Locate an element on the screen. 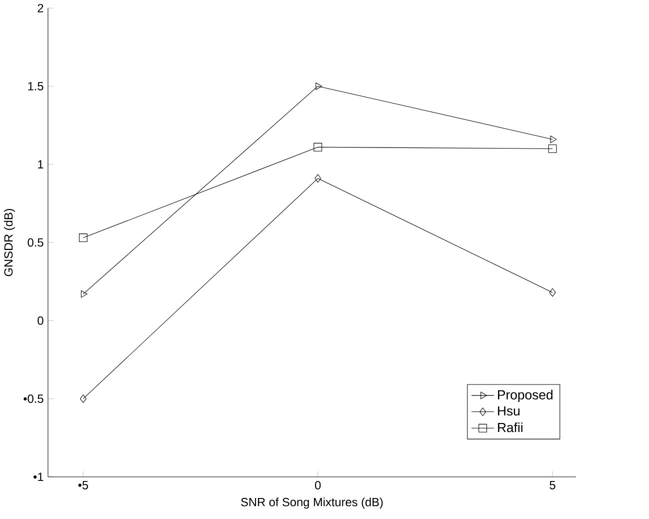 The width and height of the screenshot is (649, 519). y-tick-label: 1 is located at coordinates (41, 164).